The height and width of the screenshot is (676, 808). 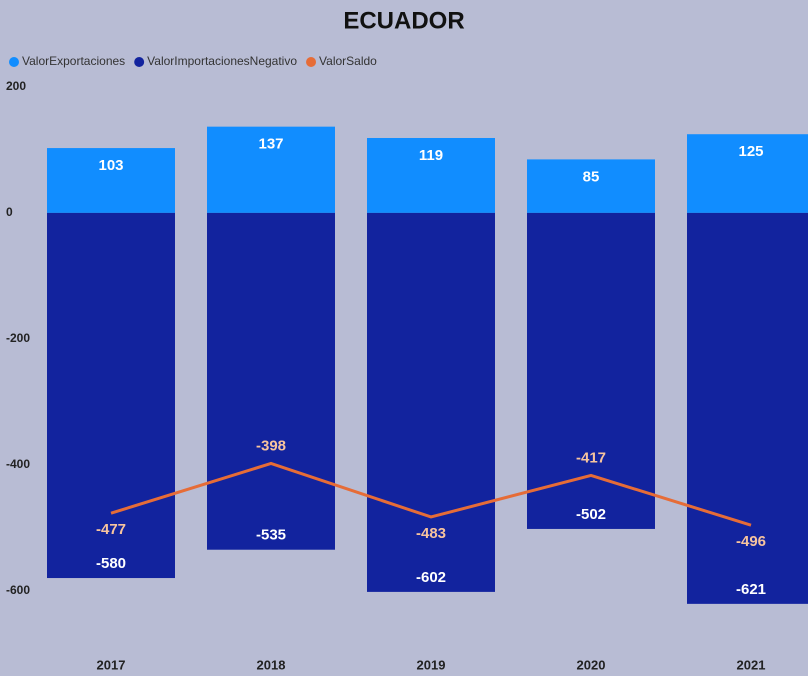 What do you see at coordinates (751, 541) in the screenshot?
I see `data-label: -496` at bounding box center [751, 541].